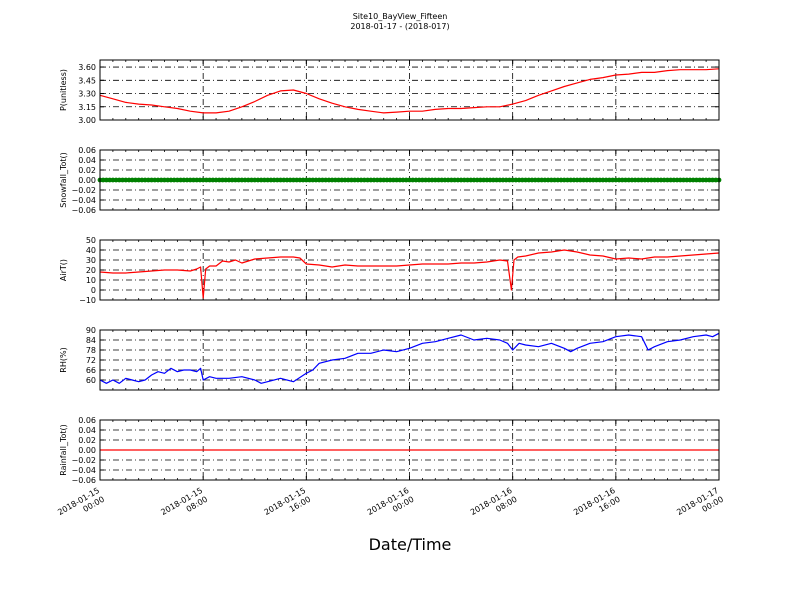  Describe the element at coordinates (87, 107) in the screenshot. I see `y-tick-label: 3.15` at that location.